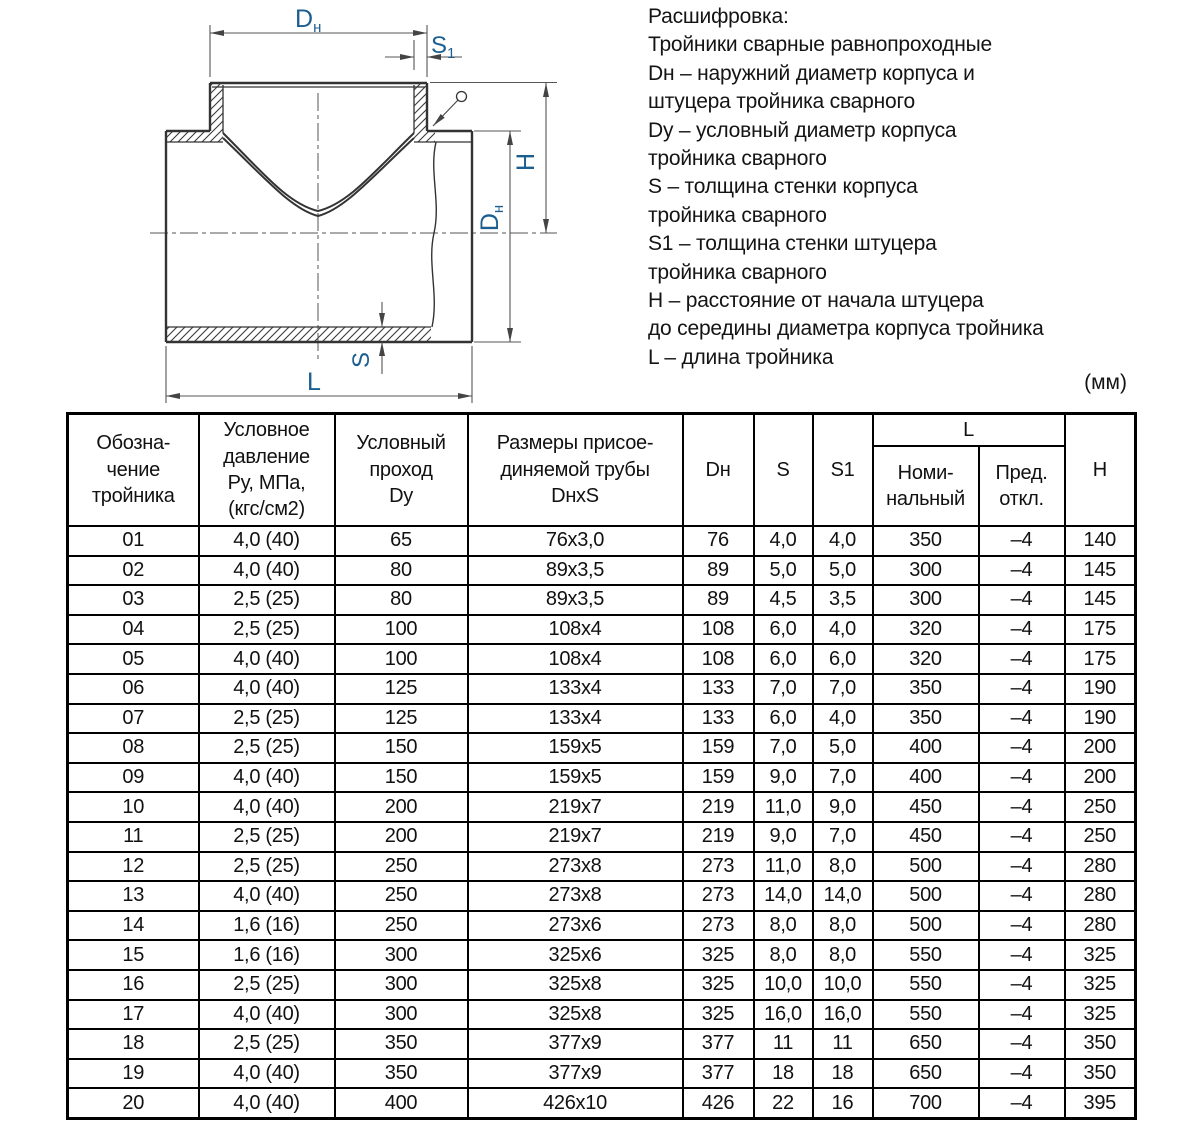 The width and height of the screenshot is (1200, 1124). What do you see at coordinates (575, 570) in the screenshot?
I see `table-cell: 89x3,5` at bounding box center [575, 570].